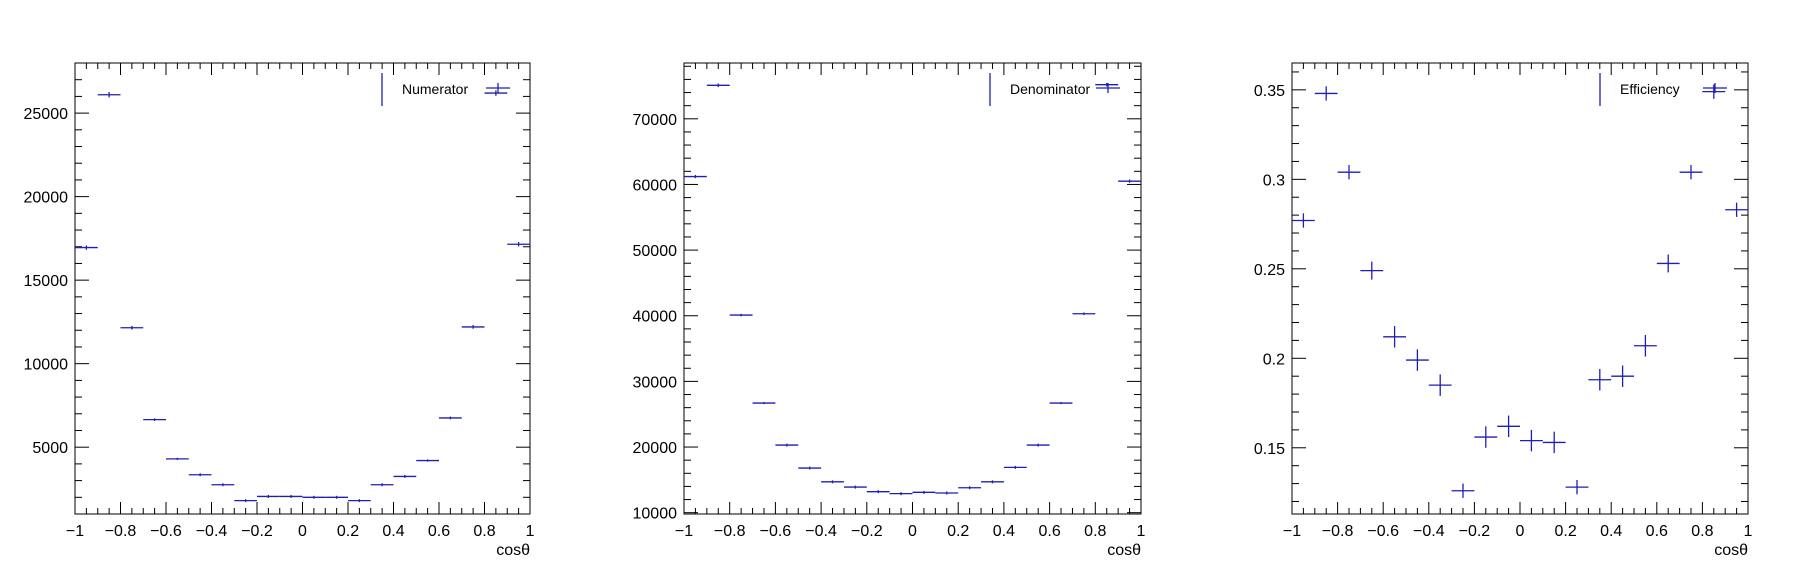  Describe the element at coordinates (655, 185) in the screenshot. I see `y-tick-label: 60000` at that location.